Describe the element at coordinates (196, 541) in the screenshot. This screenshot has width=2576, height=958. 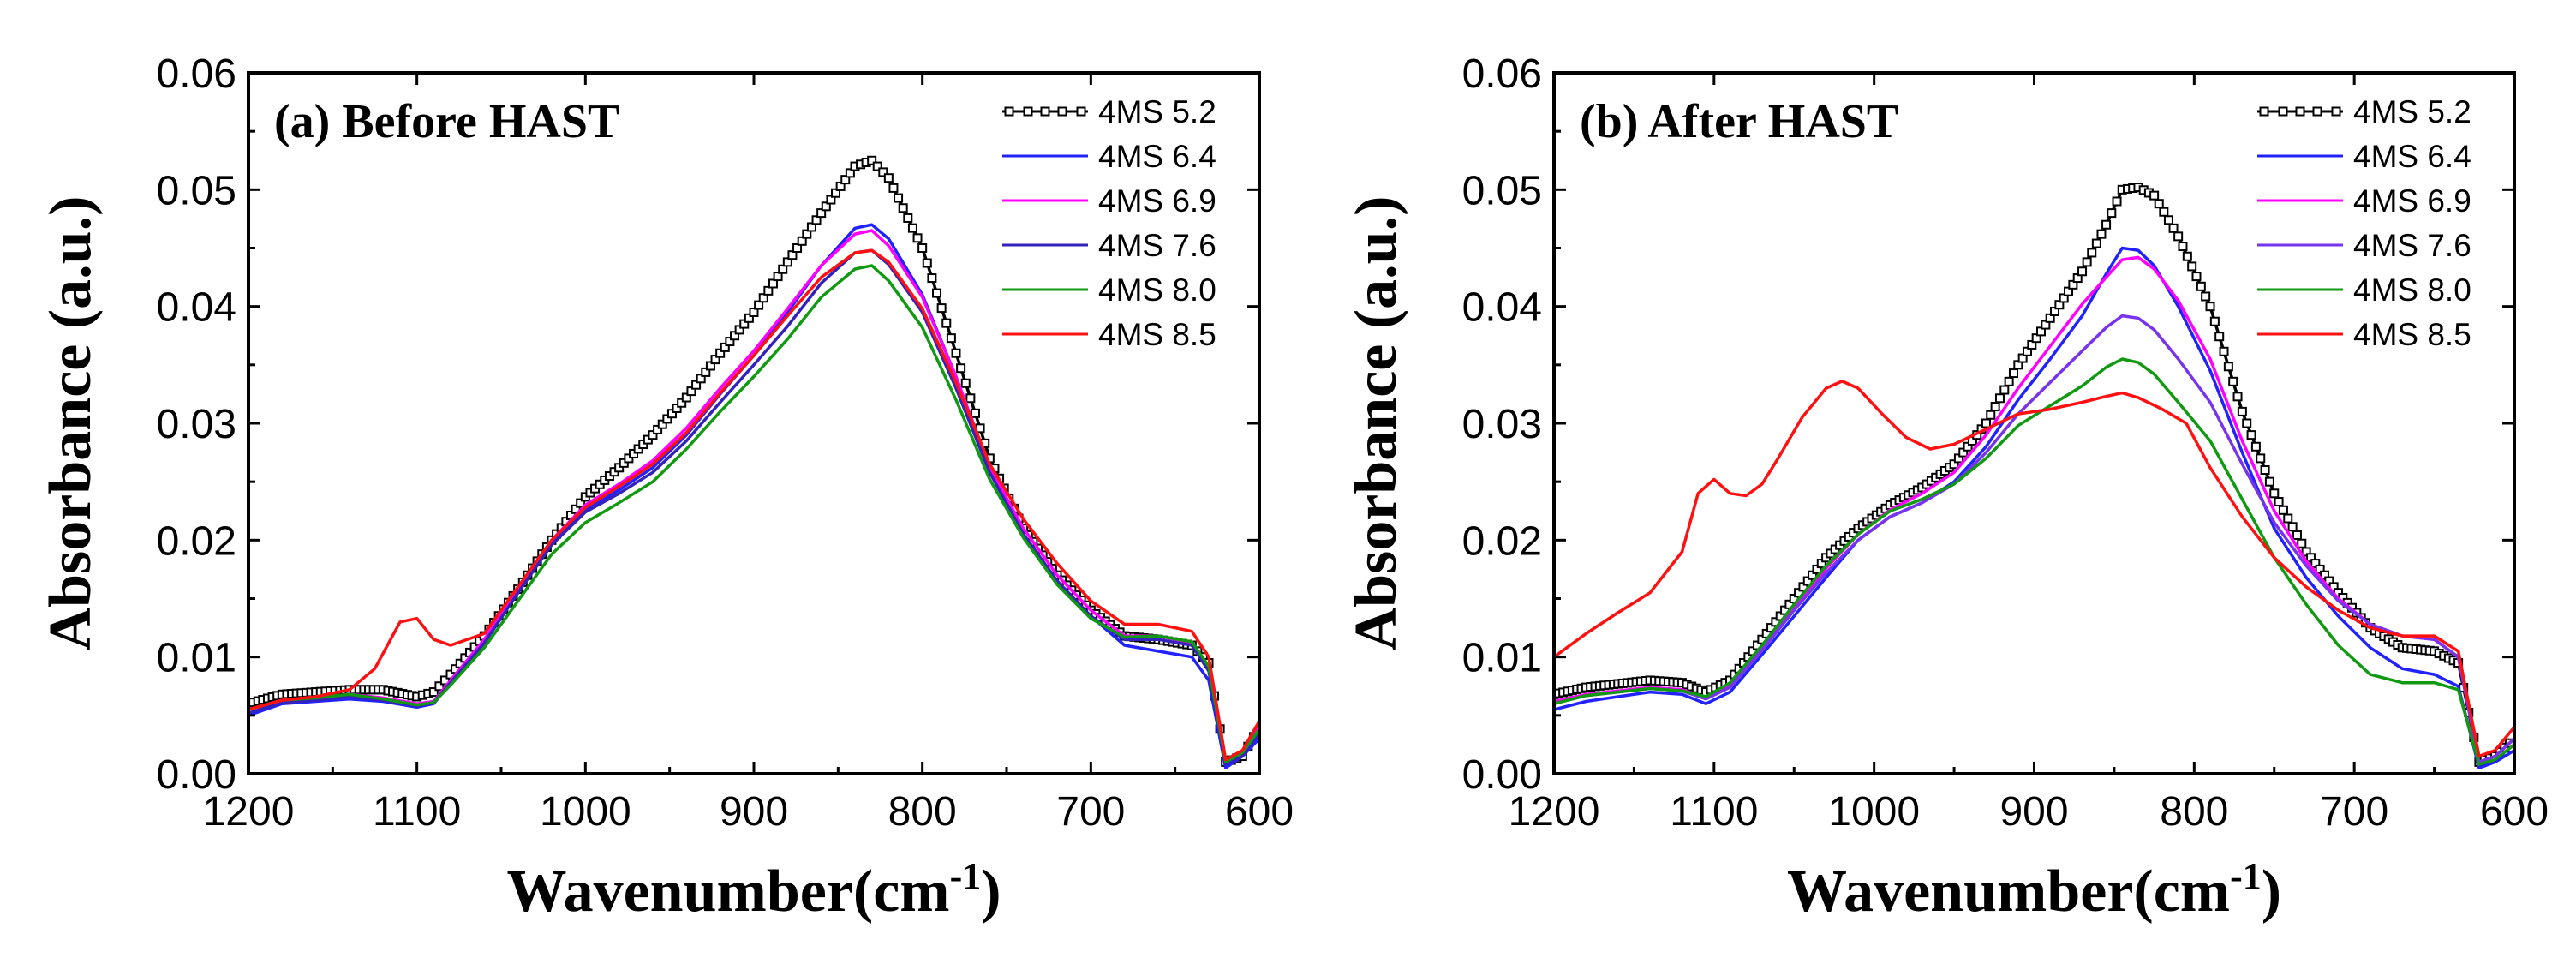
I see `y-tick-label: 0.02` at that location.